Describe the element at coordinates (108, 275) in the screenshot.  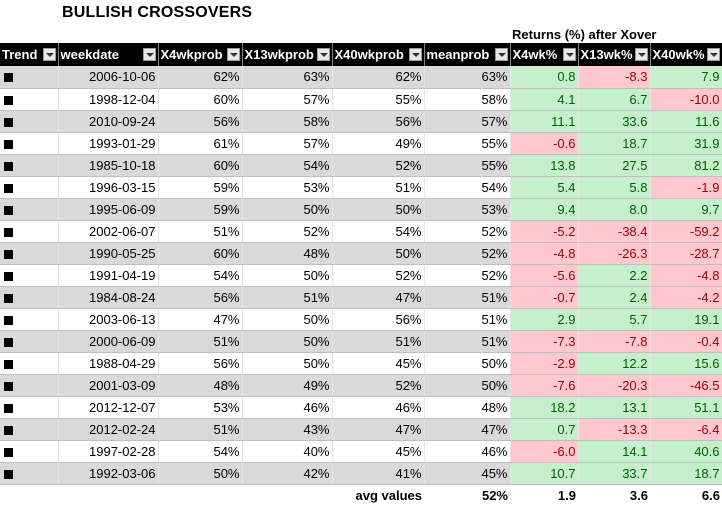
I see `weekdate-cell: 1991-04-19` at that location.